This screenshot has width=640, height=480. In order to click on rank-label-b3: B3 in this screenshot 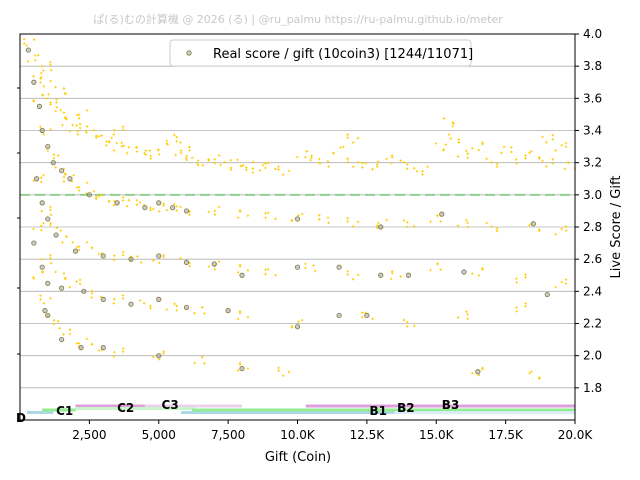, I will do `click(451, 405)`.